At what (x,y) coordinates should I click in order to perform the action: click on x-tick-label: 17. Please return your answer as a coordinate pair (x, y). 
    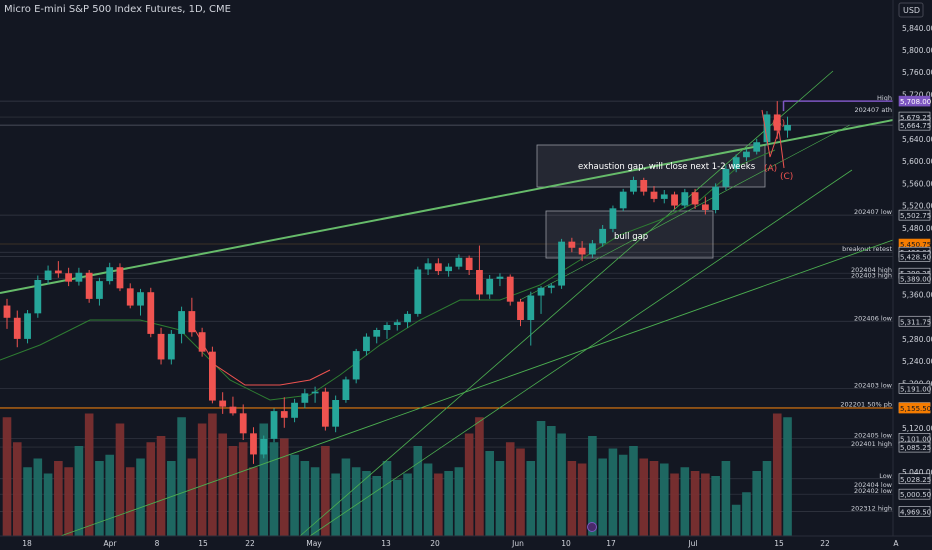
    Looking at the image, I should click on (611, 543).